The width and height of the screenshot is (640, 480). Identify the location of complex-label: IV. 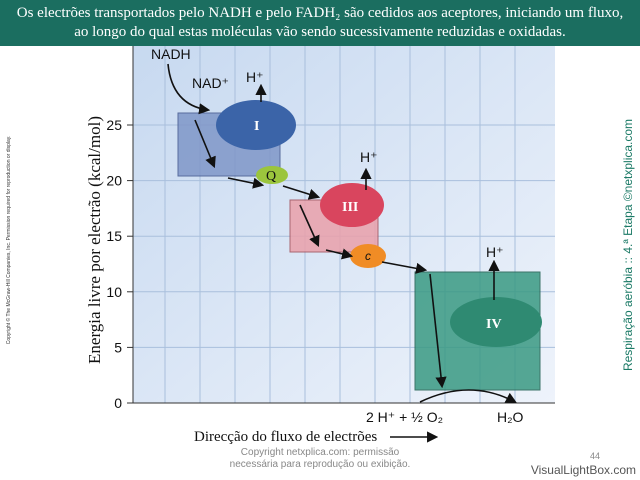
(494, 324).